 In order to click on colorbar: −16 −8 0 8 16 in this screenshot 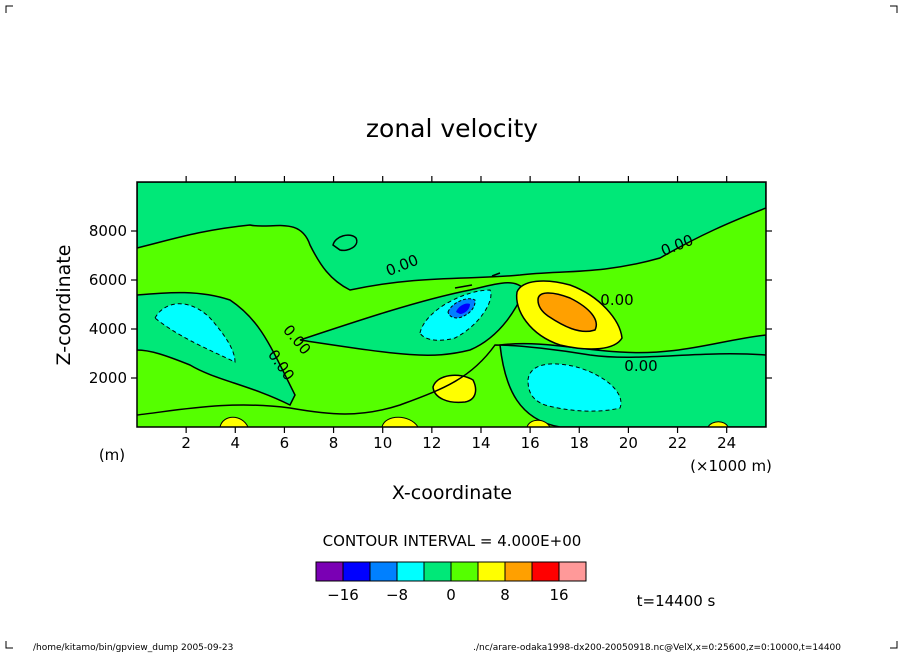, I will do `click(451, 582)`.